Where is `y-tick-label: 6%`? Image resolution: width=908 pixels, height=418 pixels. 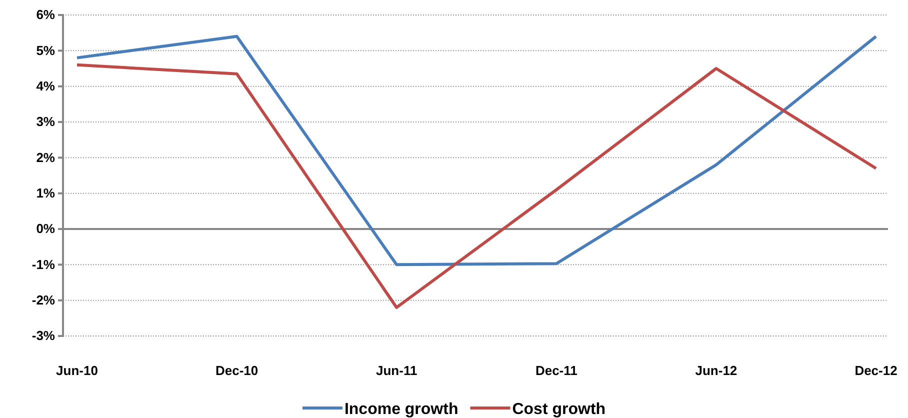 y-tick-label: 6% is located at coordinates (46, 14).